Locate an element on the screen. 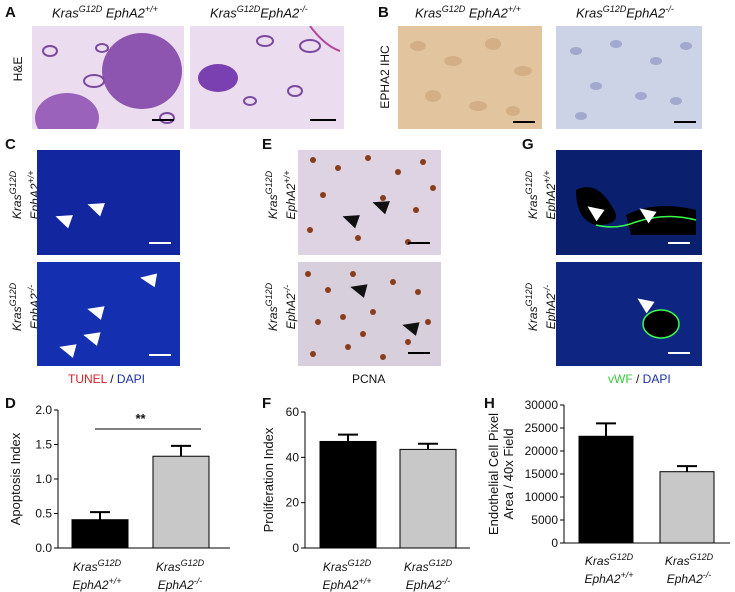 The image size is (735, 592). he-micrograph-wt is located at coordinates (108, 77).